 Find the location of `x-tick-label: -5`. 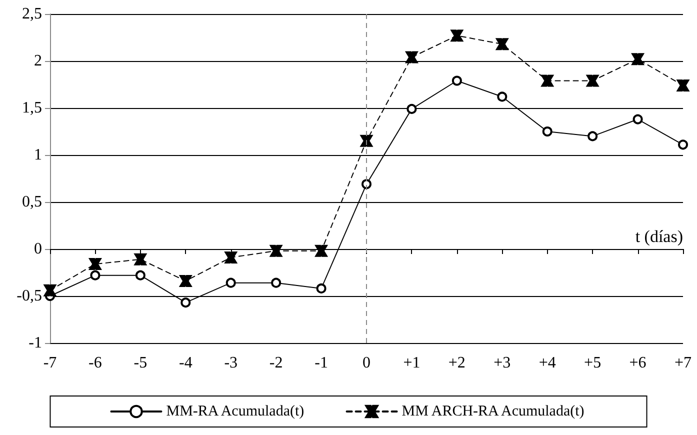

x-tick-label: -5 is located at coordinates (141, 363).